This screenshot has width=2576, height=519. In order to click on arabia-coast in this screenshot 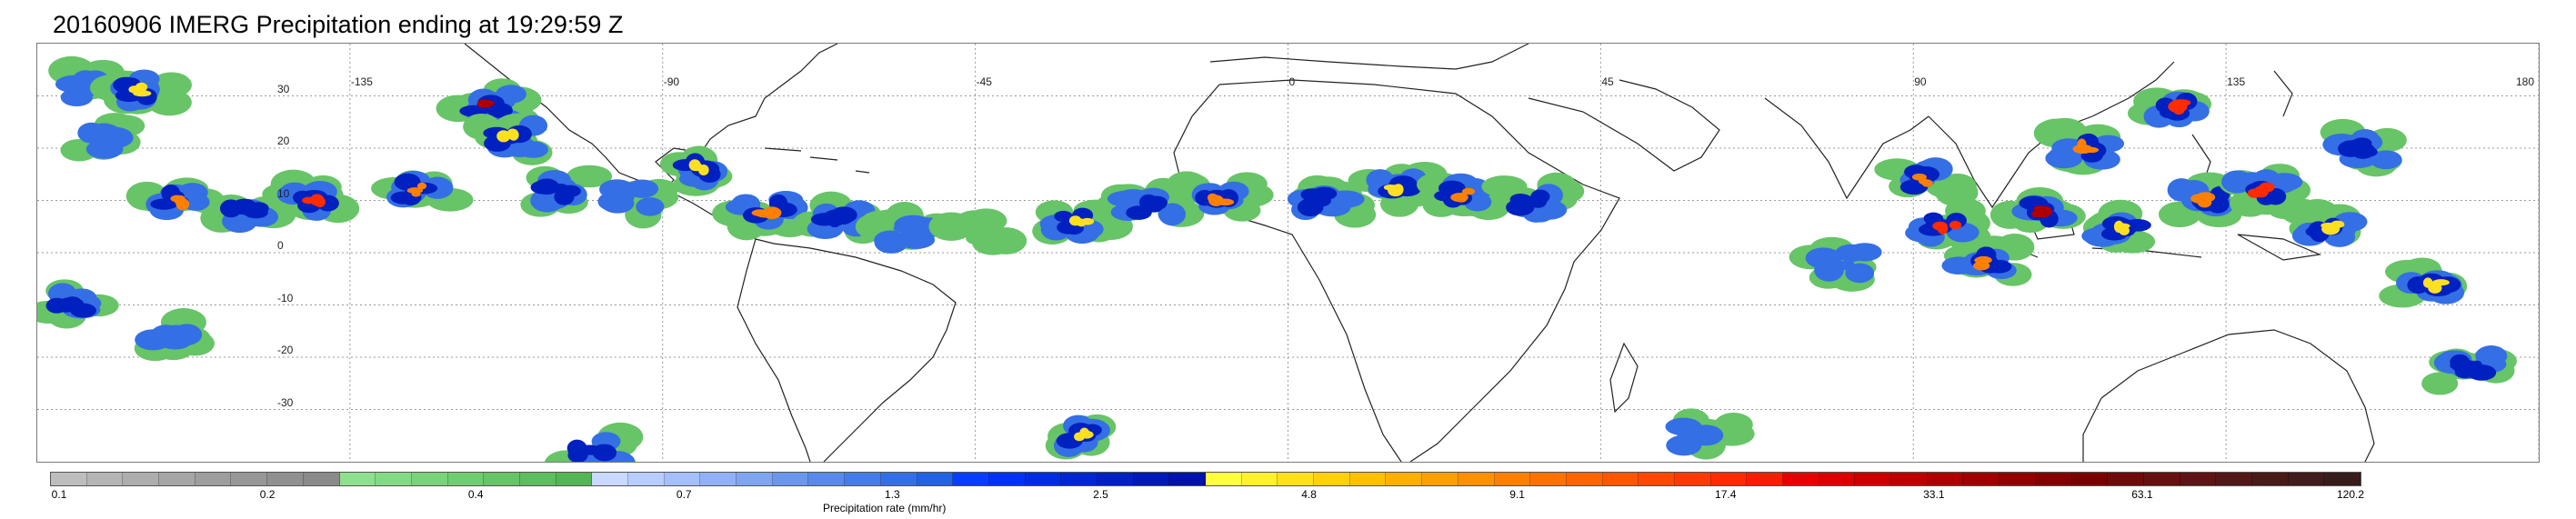, I will do `click(1624, 125)`.